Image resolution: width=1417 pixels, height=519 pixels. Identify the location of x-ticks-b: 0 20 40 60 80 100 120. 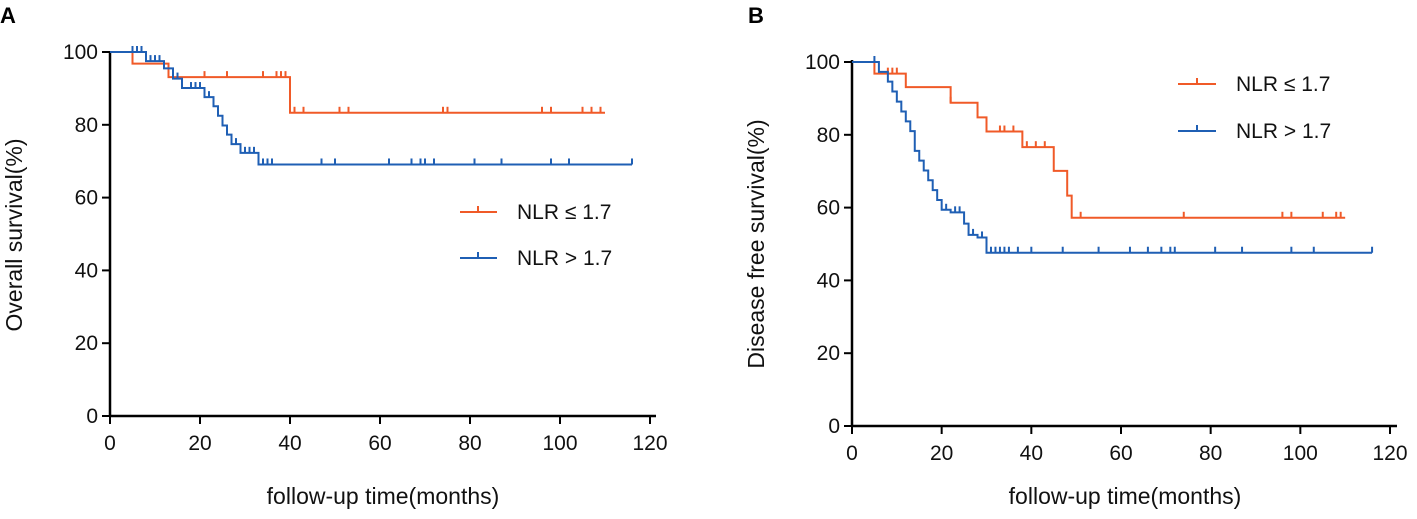
(1127, 445).